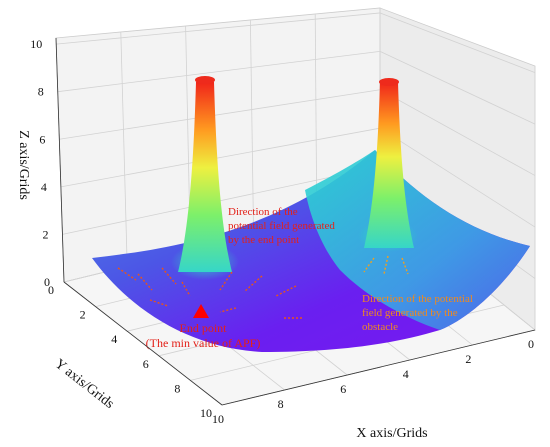 Image resolution: width=550 pixels, height=447 pixels. What do you see at coordinates (343, 389) in the screenshot?
I see `x-tick-label: 6` at bounding box center [343, 389].